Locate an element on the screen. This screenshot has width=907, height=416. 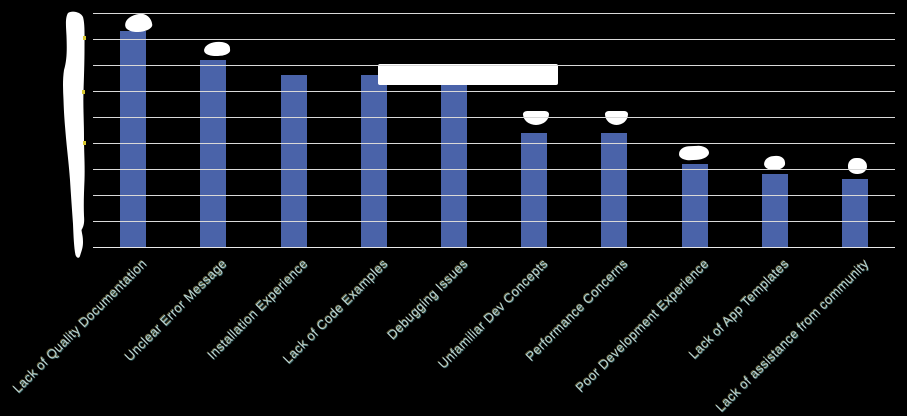
x-axis-line is located at coordinates (494, 247).